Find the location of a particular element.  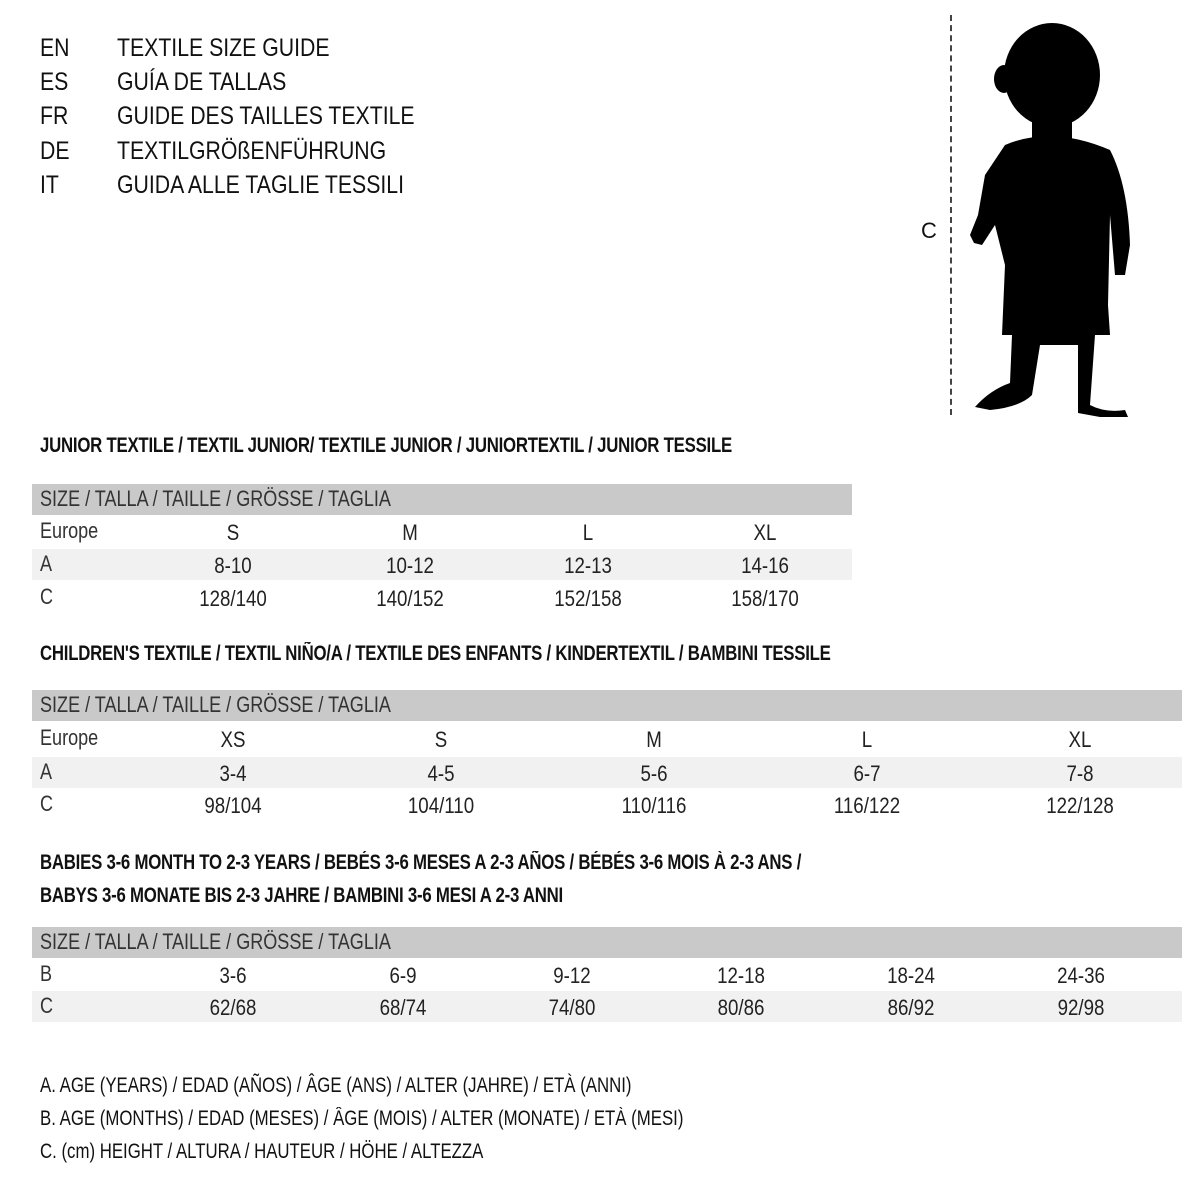

table-cell: 4-5 is located at coordinates (441, 773).